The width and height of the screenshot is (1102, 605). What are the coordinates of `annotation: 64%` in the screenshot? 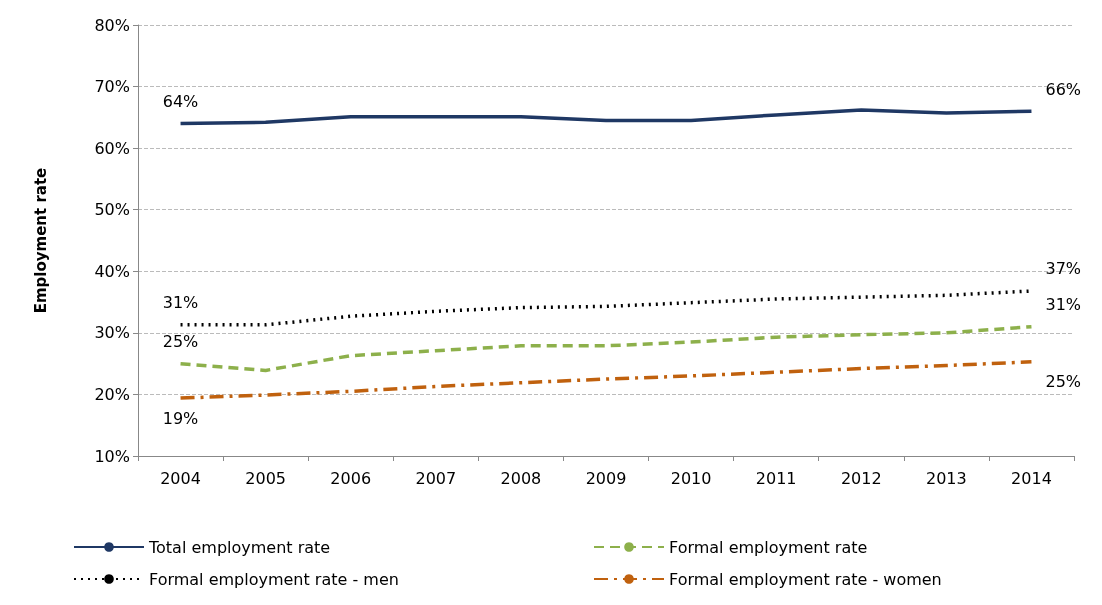 It's located at (180, 102).